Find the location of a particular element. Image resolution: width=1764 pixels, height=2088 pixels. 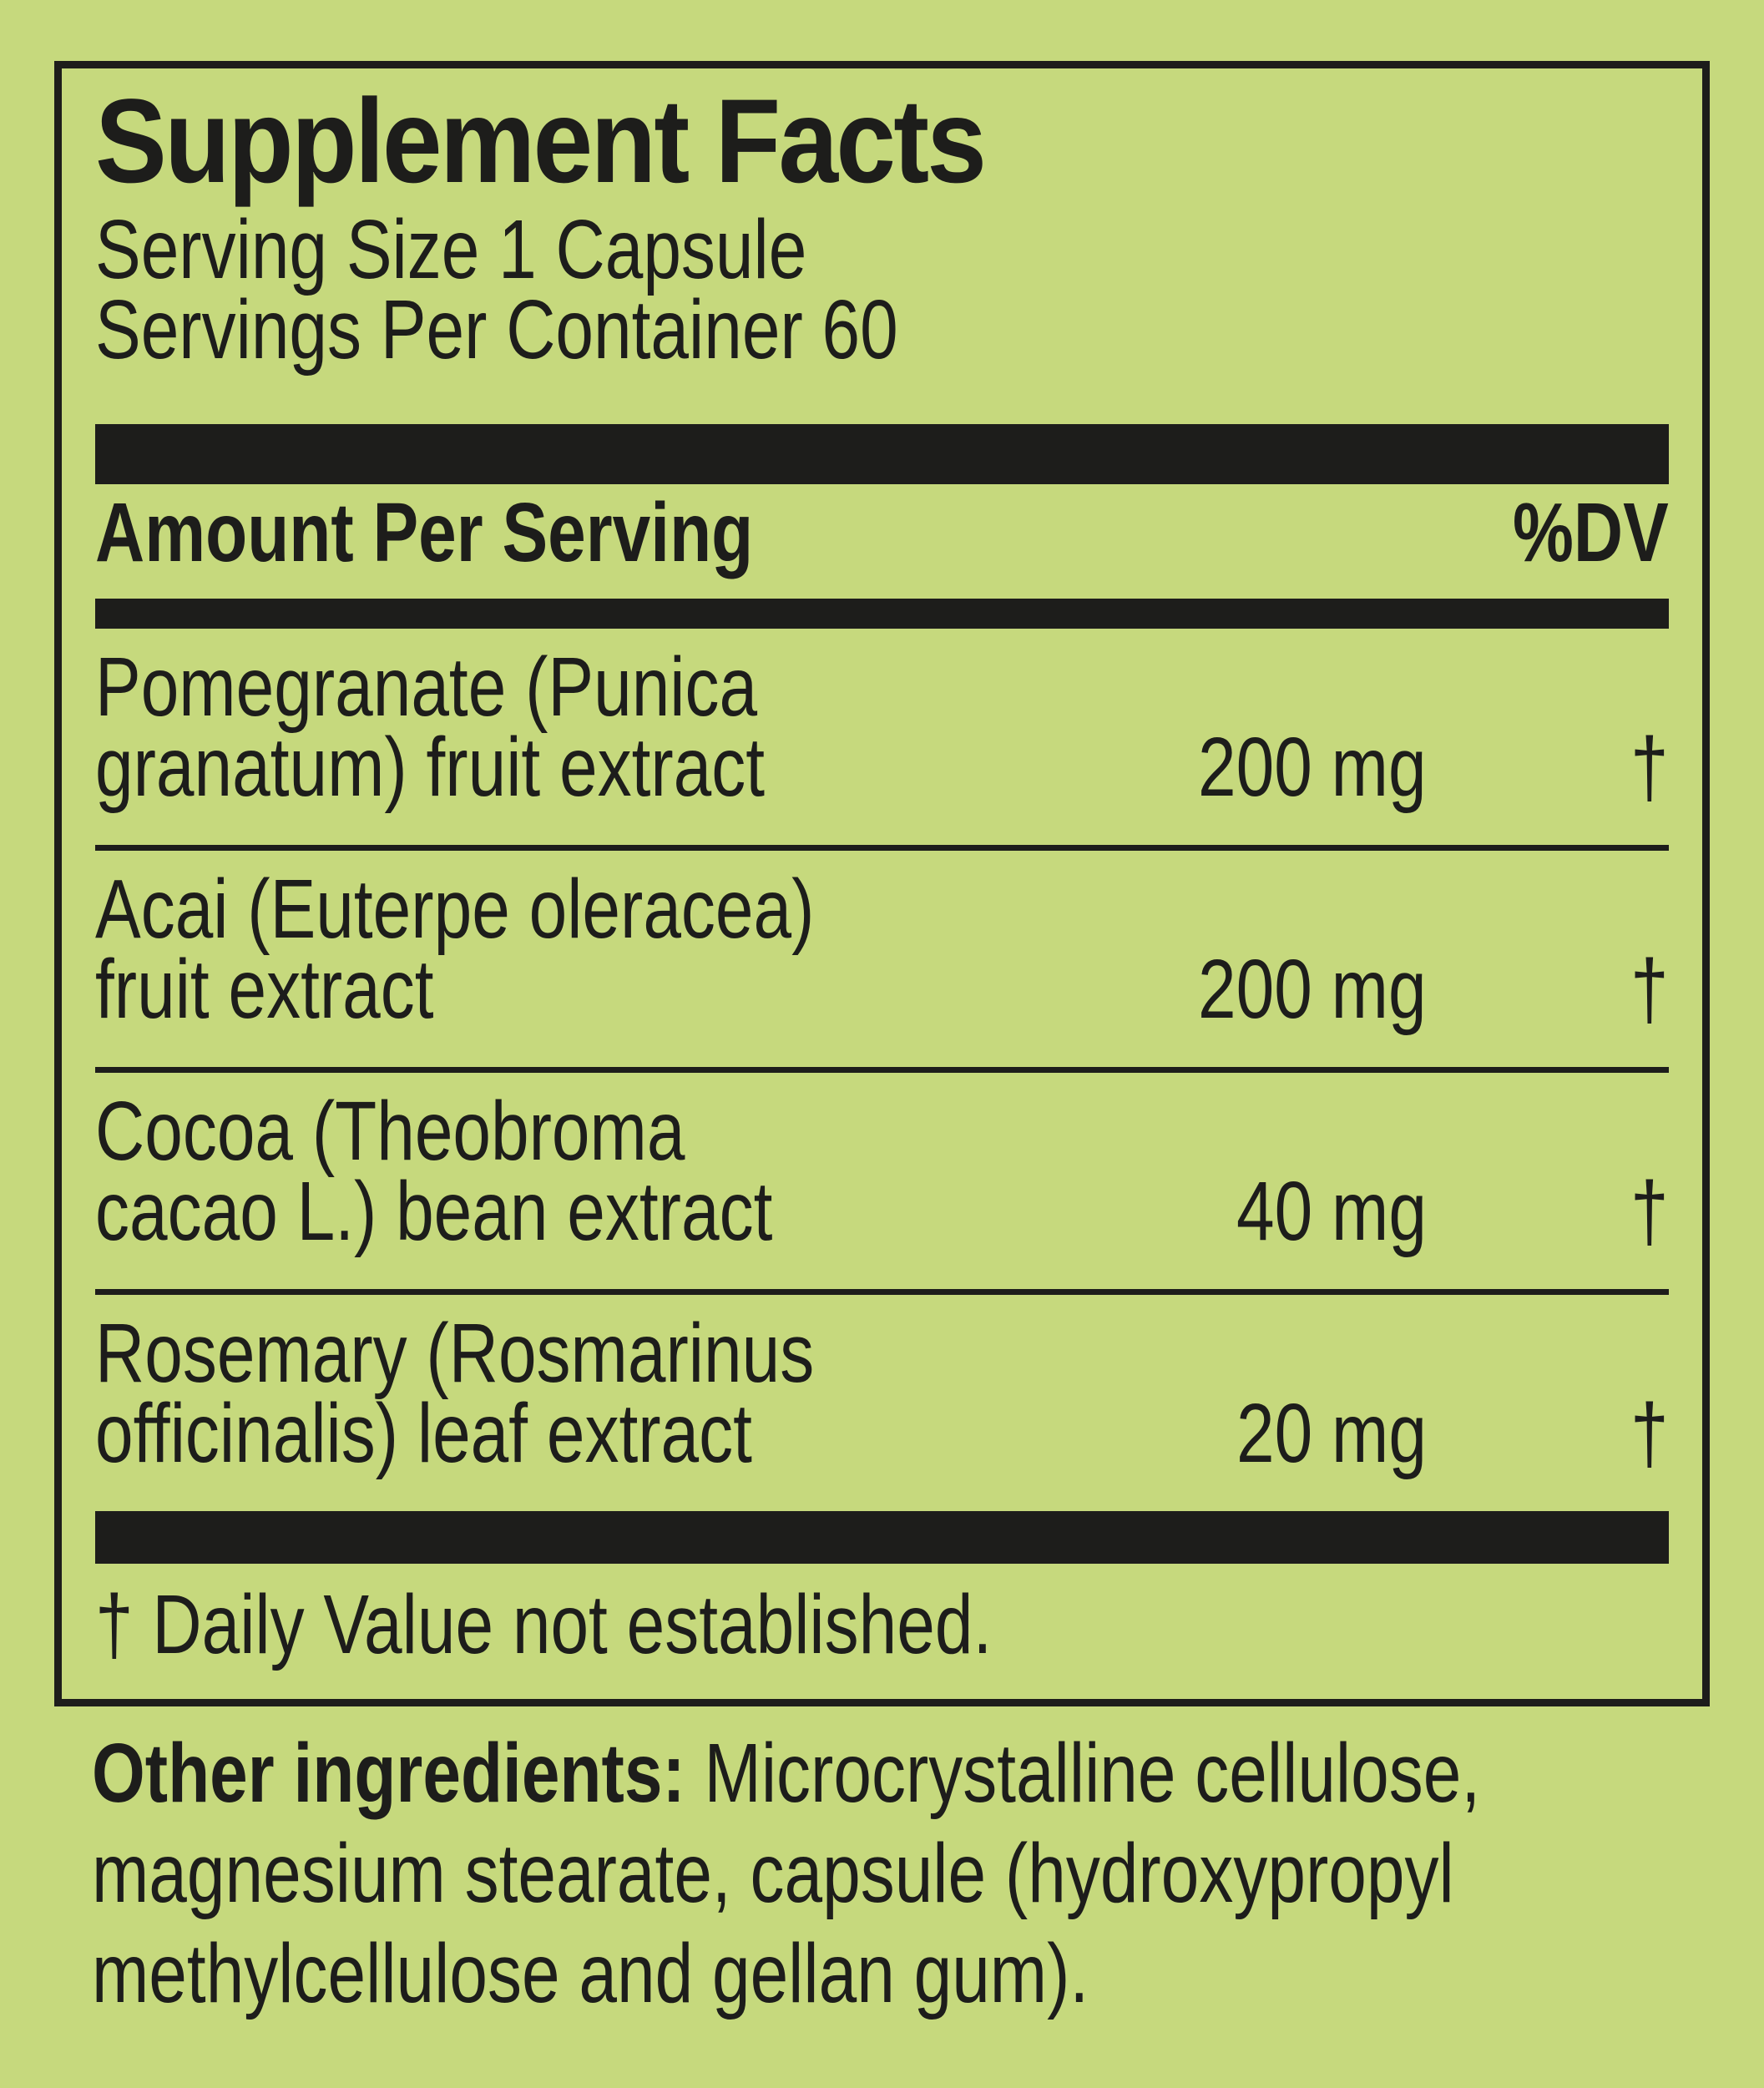

ingredient-name-line1: Rosemary (Rosmarinus is located at coordinates (455, 1353).